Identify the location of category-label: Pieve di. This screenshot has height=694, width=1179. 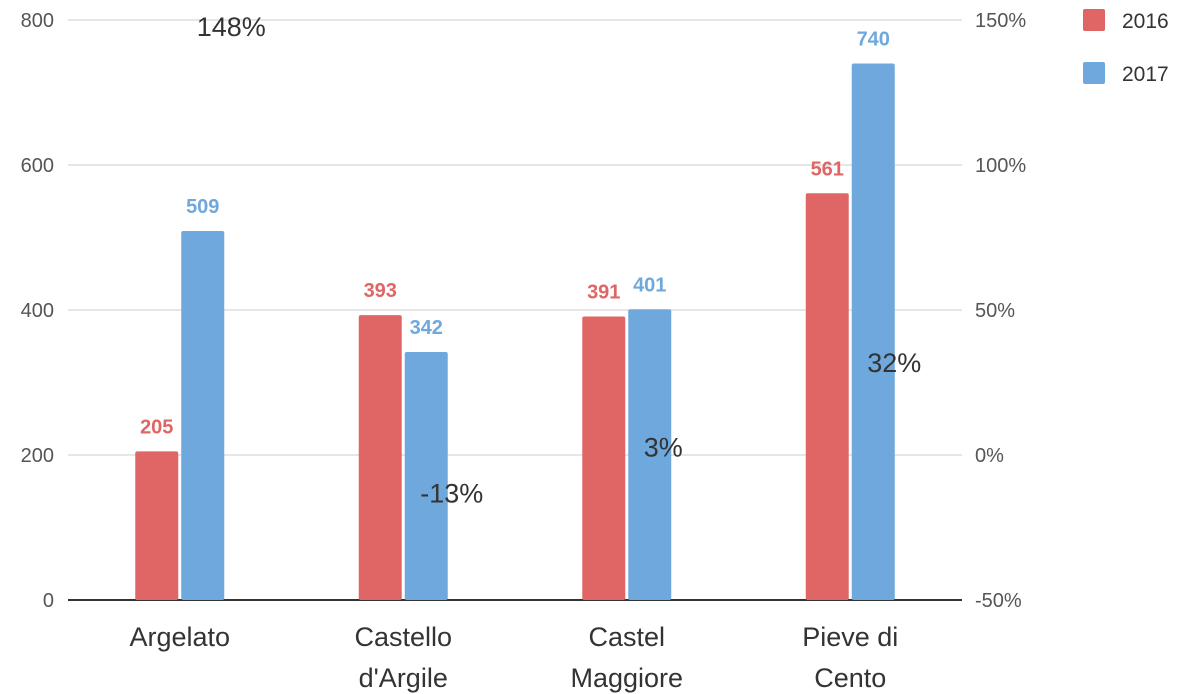
(850, 637).